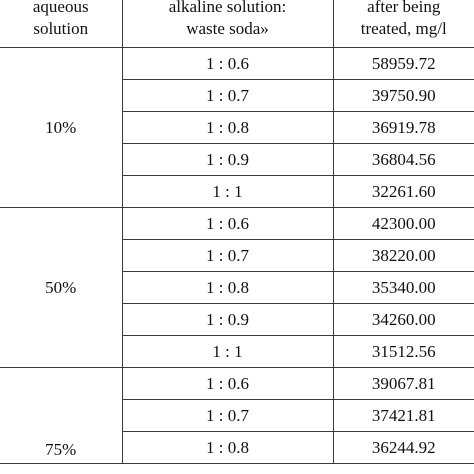 The width and height of the screenshot is (474, 474). What do you see at coordinates (403, 383) in the screenshot?
I see `value-cell: 39067.81` at bounding box center [403, 383].